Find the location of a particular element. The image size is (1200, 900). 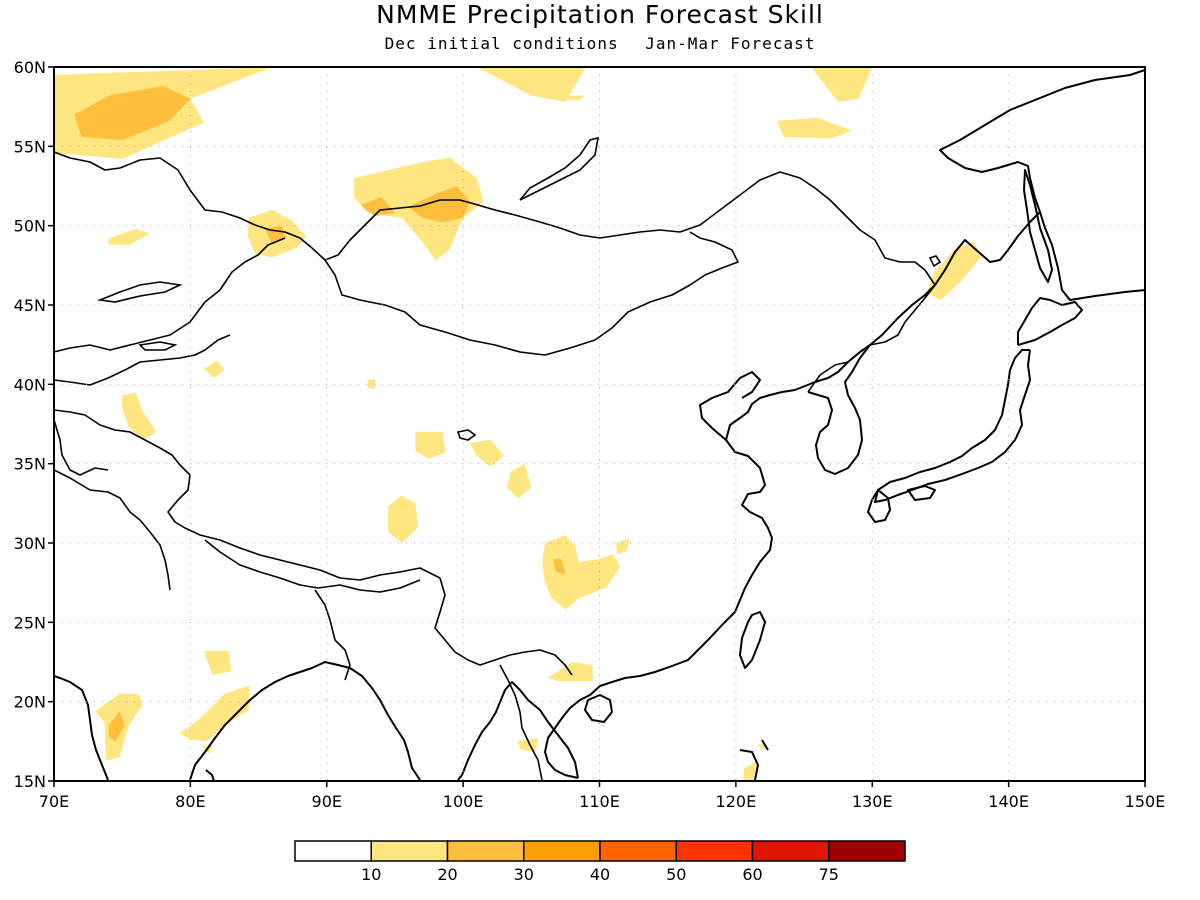

map-title: NMME Precipitation Forecast Skill is located at coordinates (600, 14).